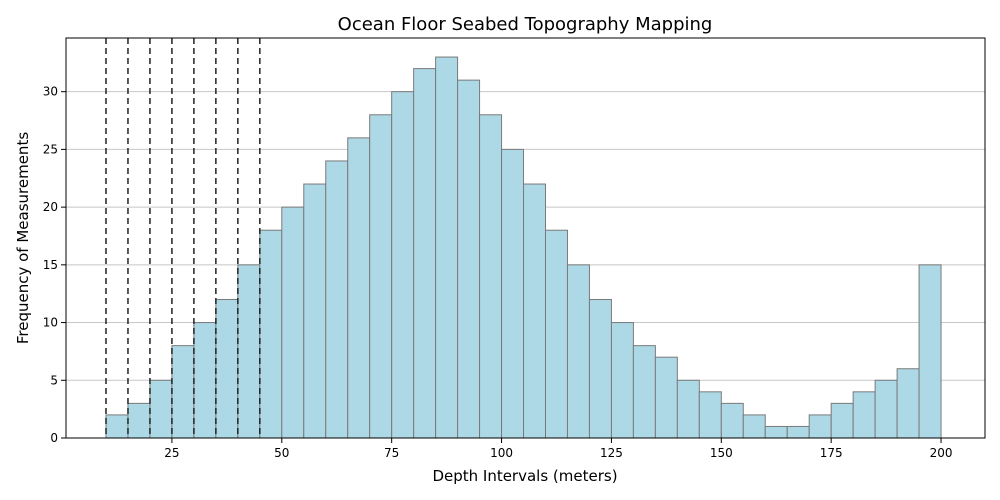 Image resolution: width=1000 pixels, height=500 pixels. Describe the element at coordinates (611, 453) in the screenshot. I see `x-tick-label: 125` at that location.